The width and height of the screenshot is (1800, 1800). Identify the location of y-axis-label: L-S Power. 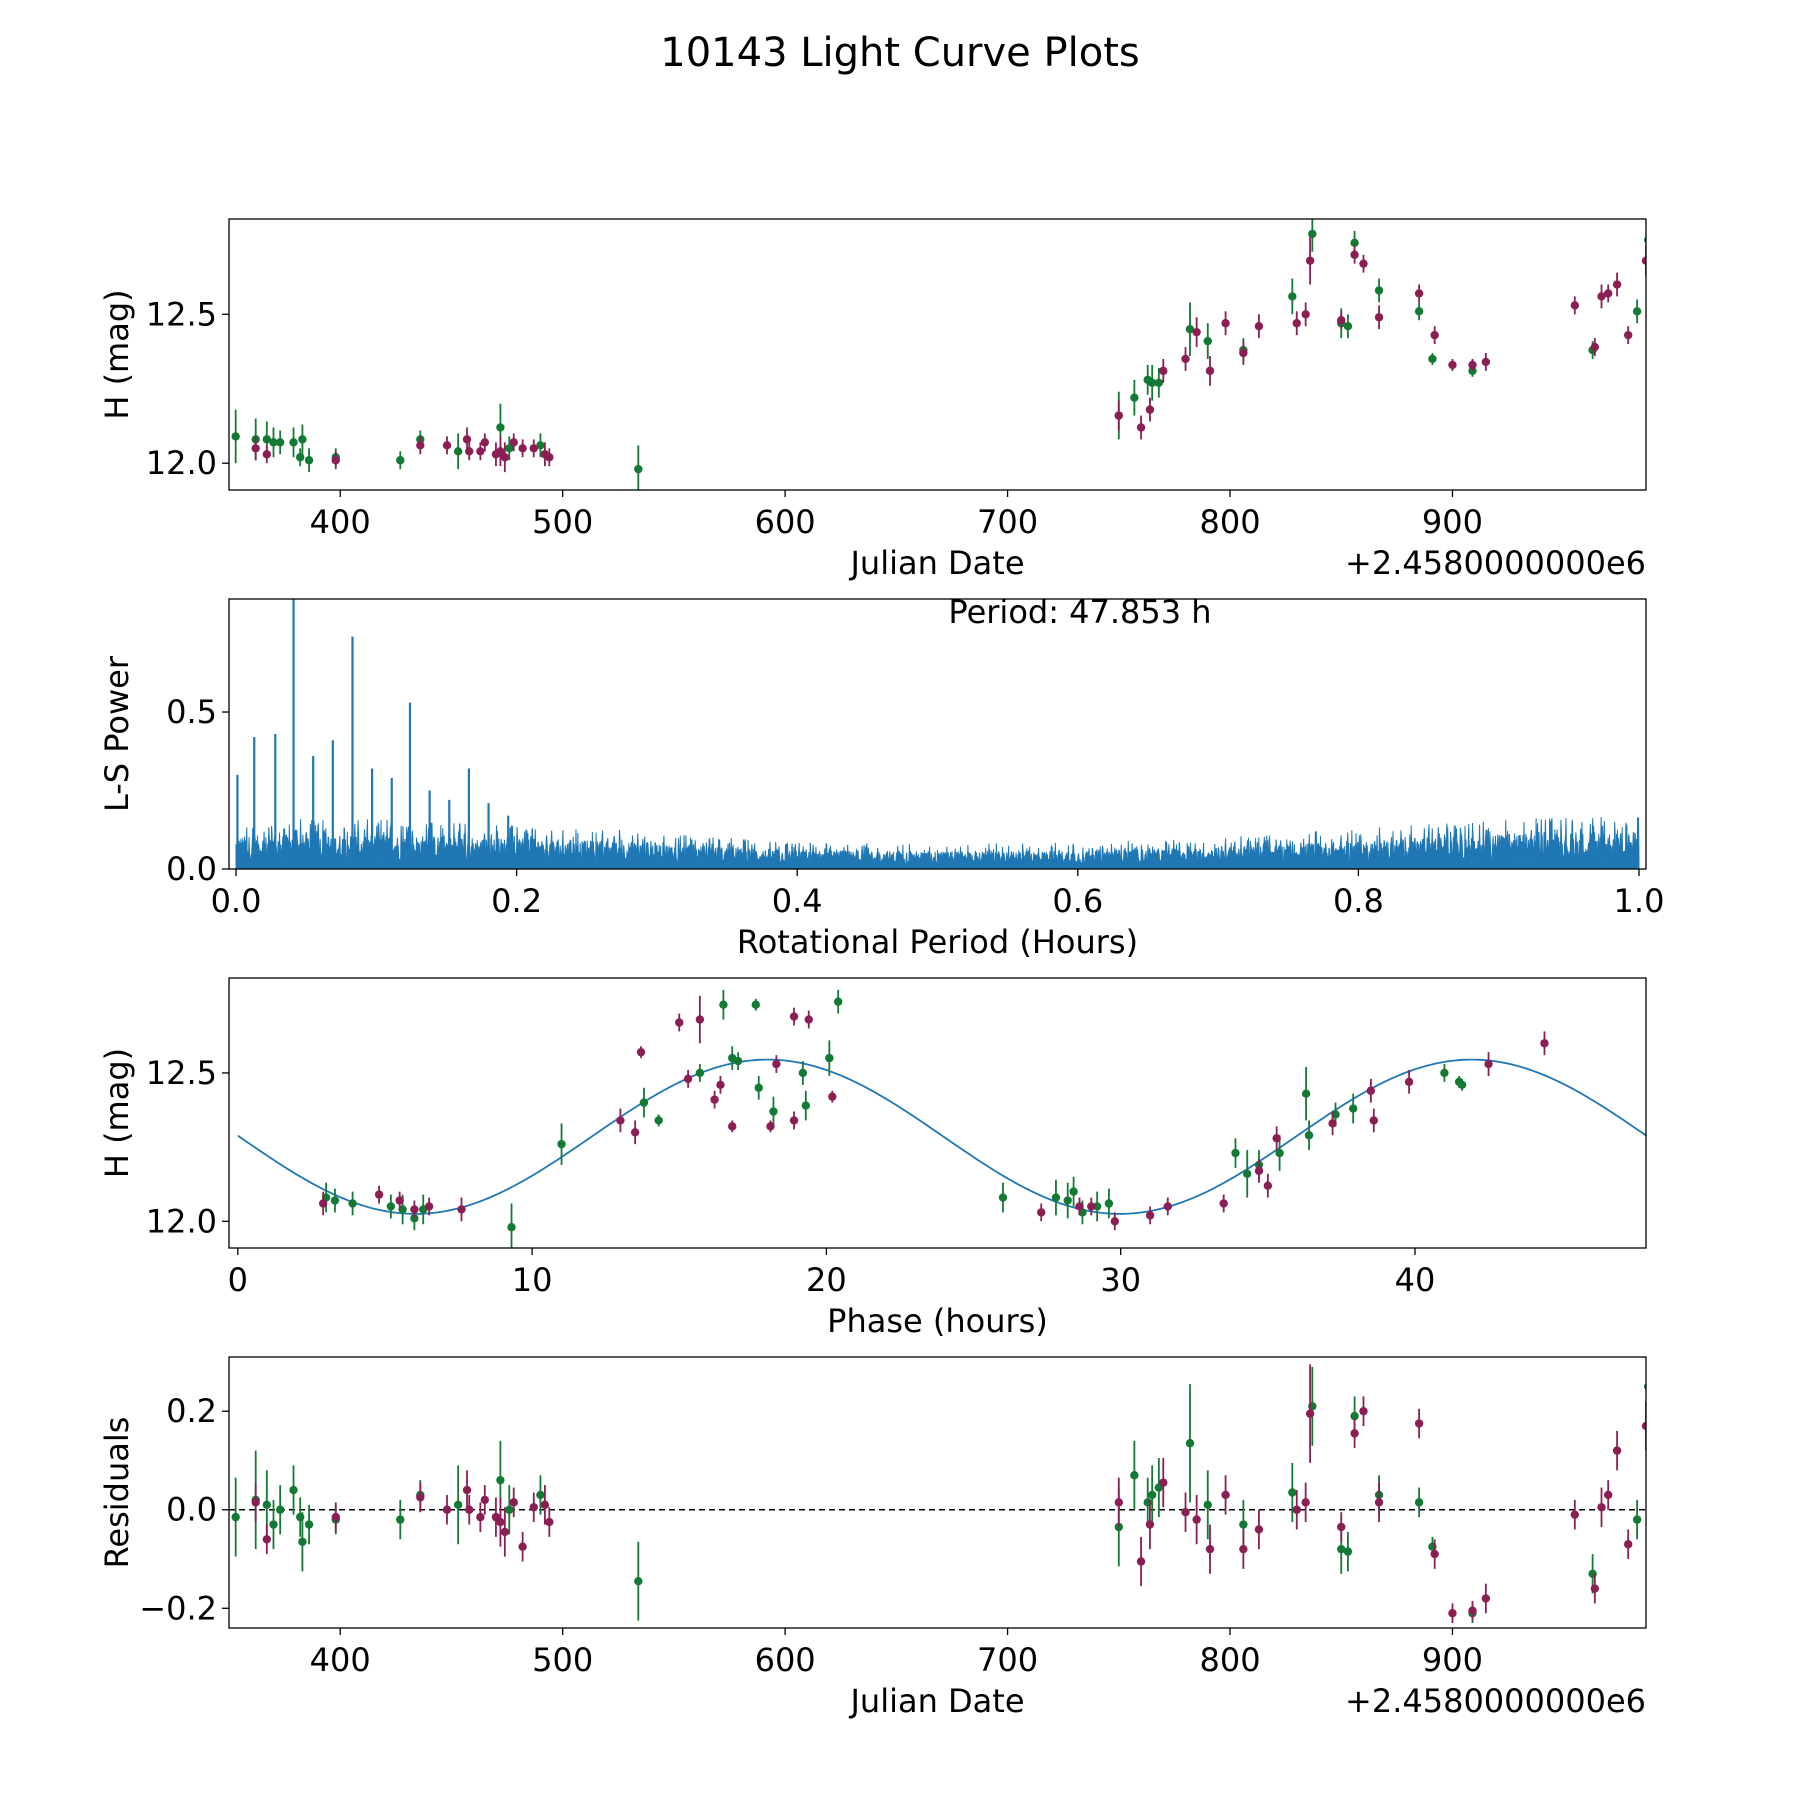
(117, 733).